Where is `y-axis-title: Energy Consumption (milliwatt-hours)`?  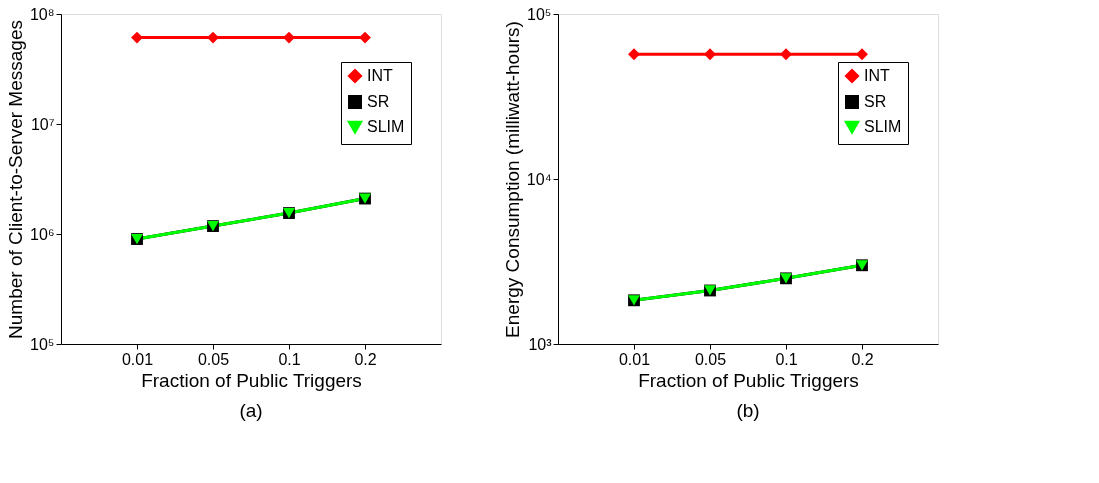
y-axis-title: Energy Consumption (milliwatt-hours) is located at coordinates (512, 179).